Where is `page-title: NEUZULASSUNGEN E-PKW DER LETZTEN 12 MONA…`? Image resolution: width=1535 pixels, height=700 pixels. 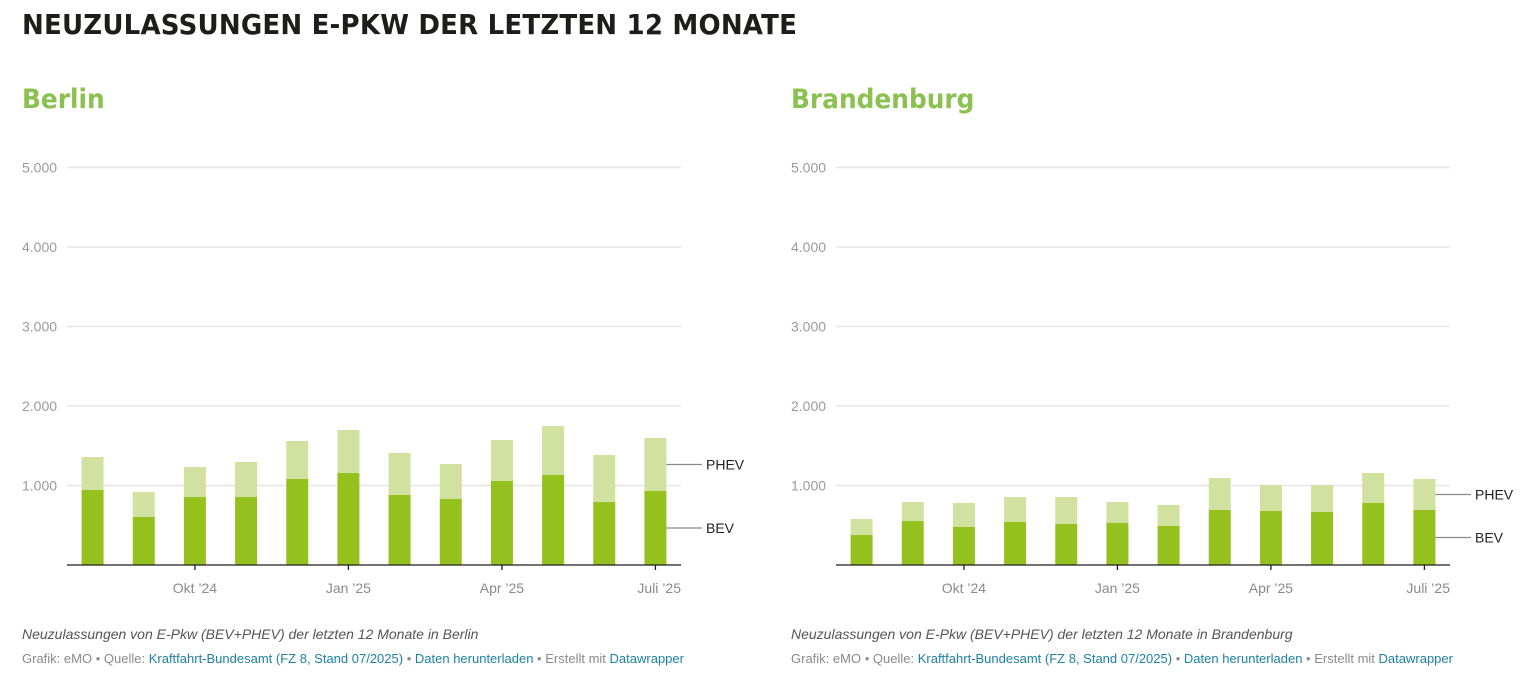
page-title: NEUZULASSUNGEN E-PKW DER LETZTEN 12 MONA… is located at coordinates (410, 24).